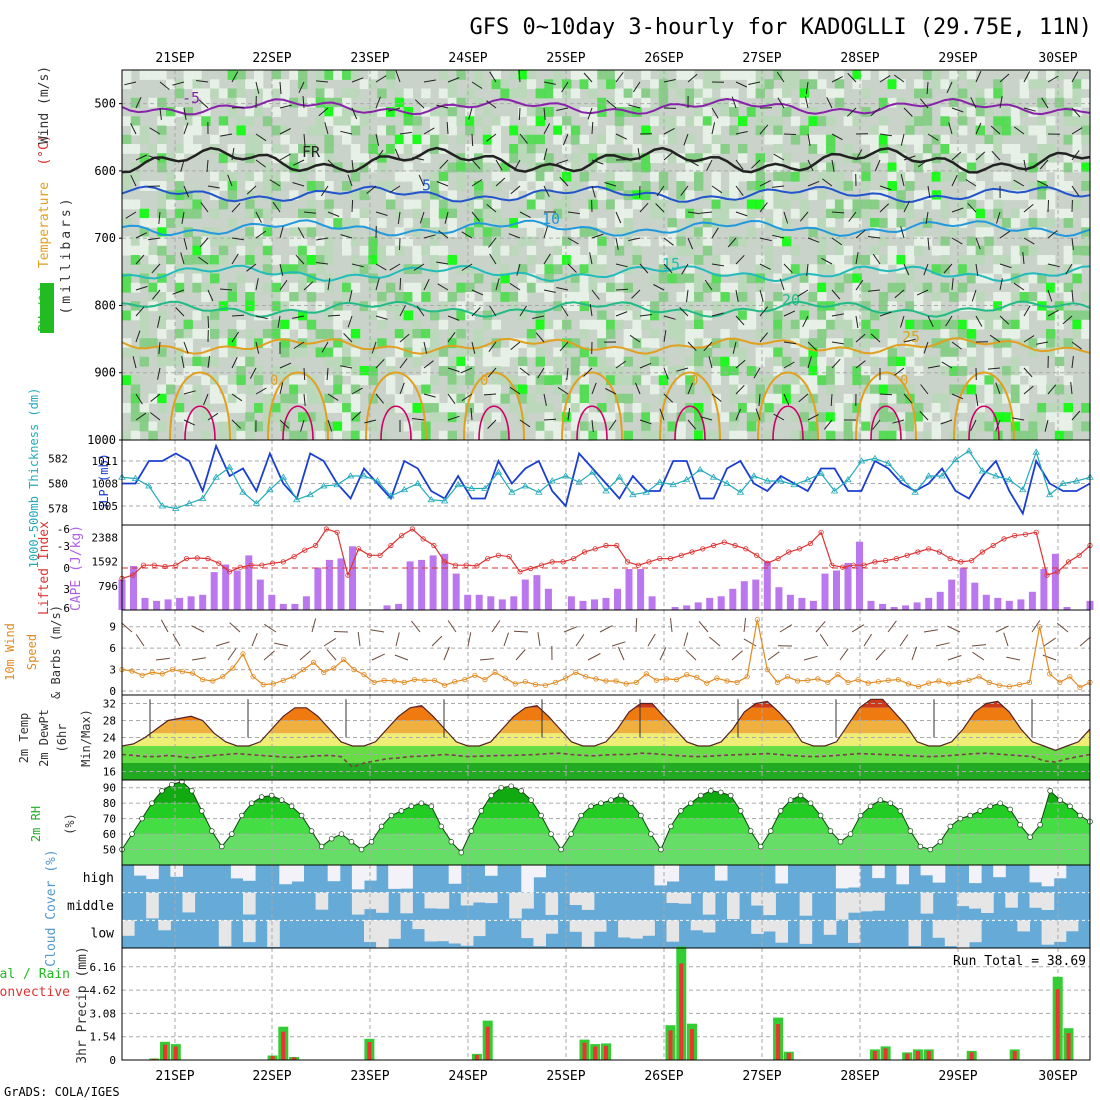  I want to click on pressure-tick-600: 600, so click(105, 171).